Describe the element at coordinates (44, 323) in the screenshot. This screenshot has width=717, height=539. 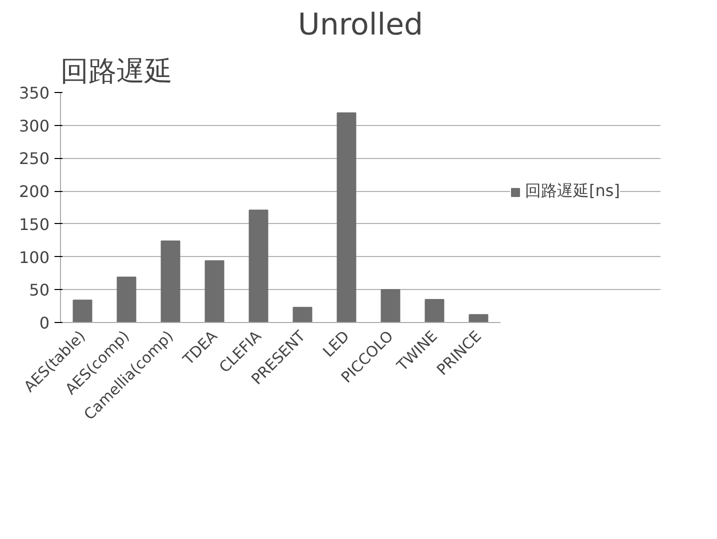
I see `y-tick-label: 0` at that location.